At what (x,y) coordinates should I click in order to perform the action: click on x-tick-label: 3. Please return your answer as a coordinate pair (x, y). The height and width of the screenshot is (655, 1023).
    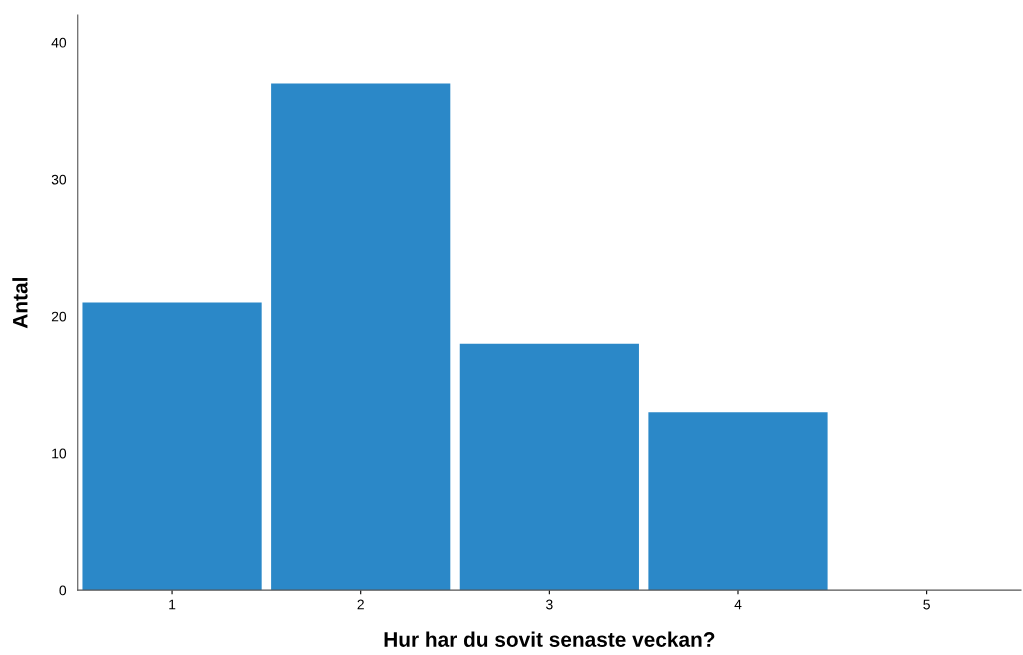
    Looking at the image, I should click on (549, 604).